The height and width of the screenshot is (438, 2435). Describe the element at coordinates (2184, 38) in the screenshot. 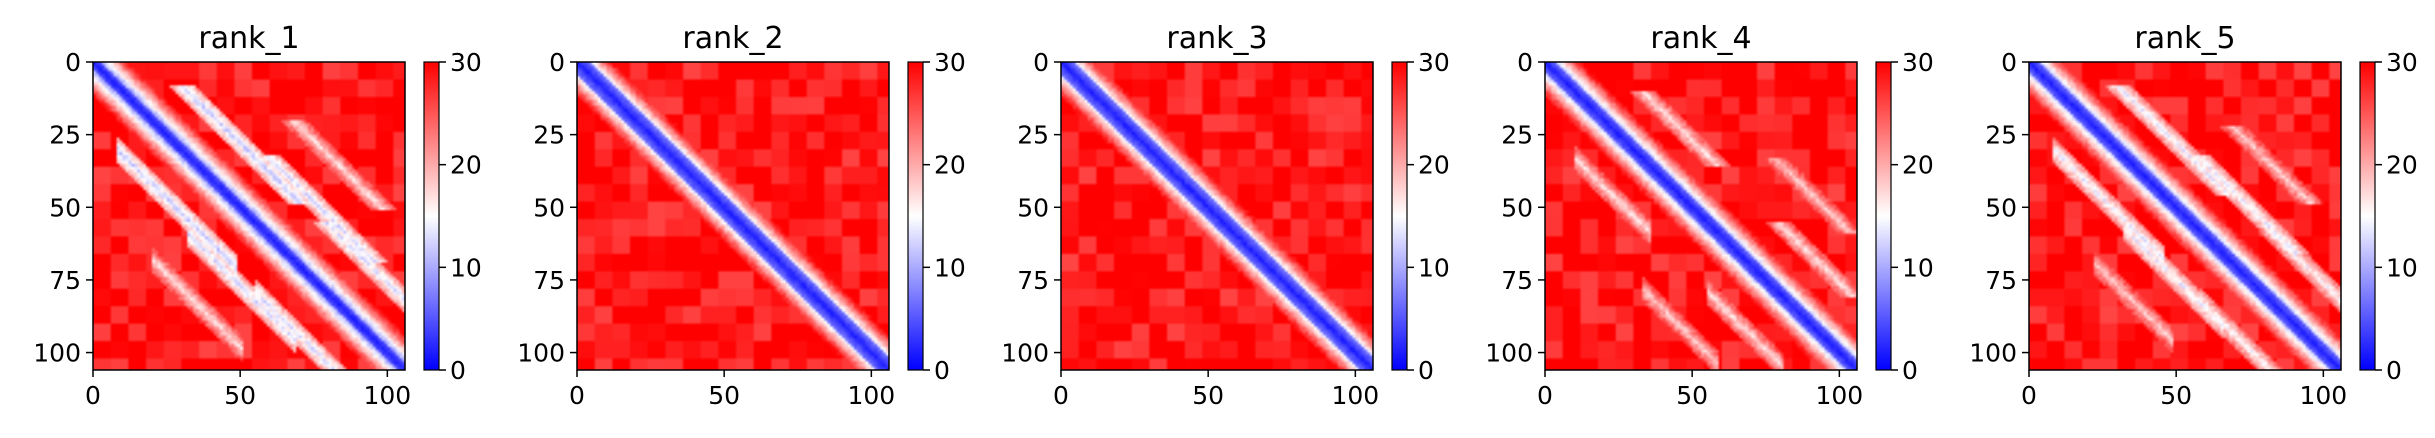

I see `panel-title: rank_5` at that location.